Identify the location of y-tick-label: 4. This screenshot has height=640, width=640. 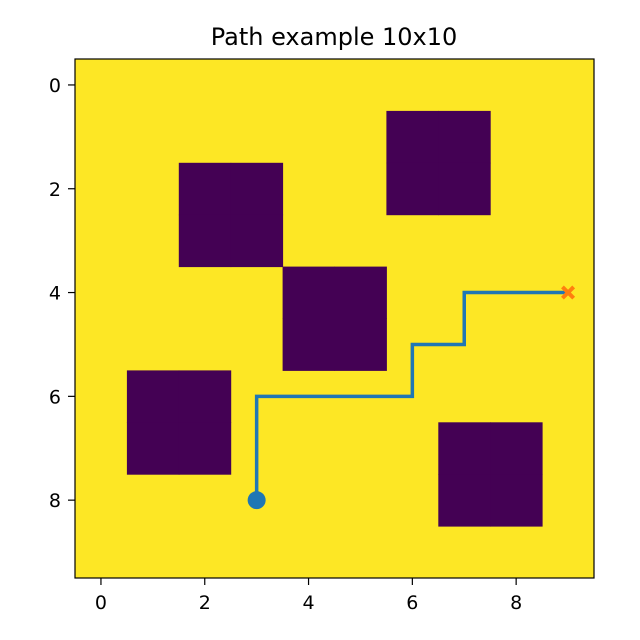
(55, 294).